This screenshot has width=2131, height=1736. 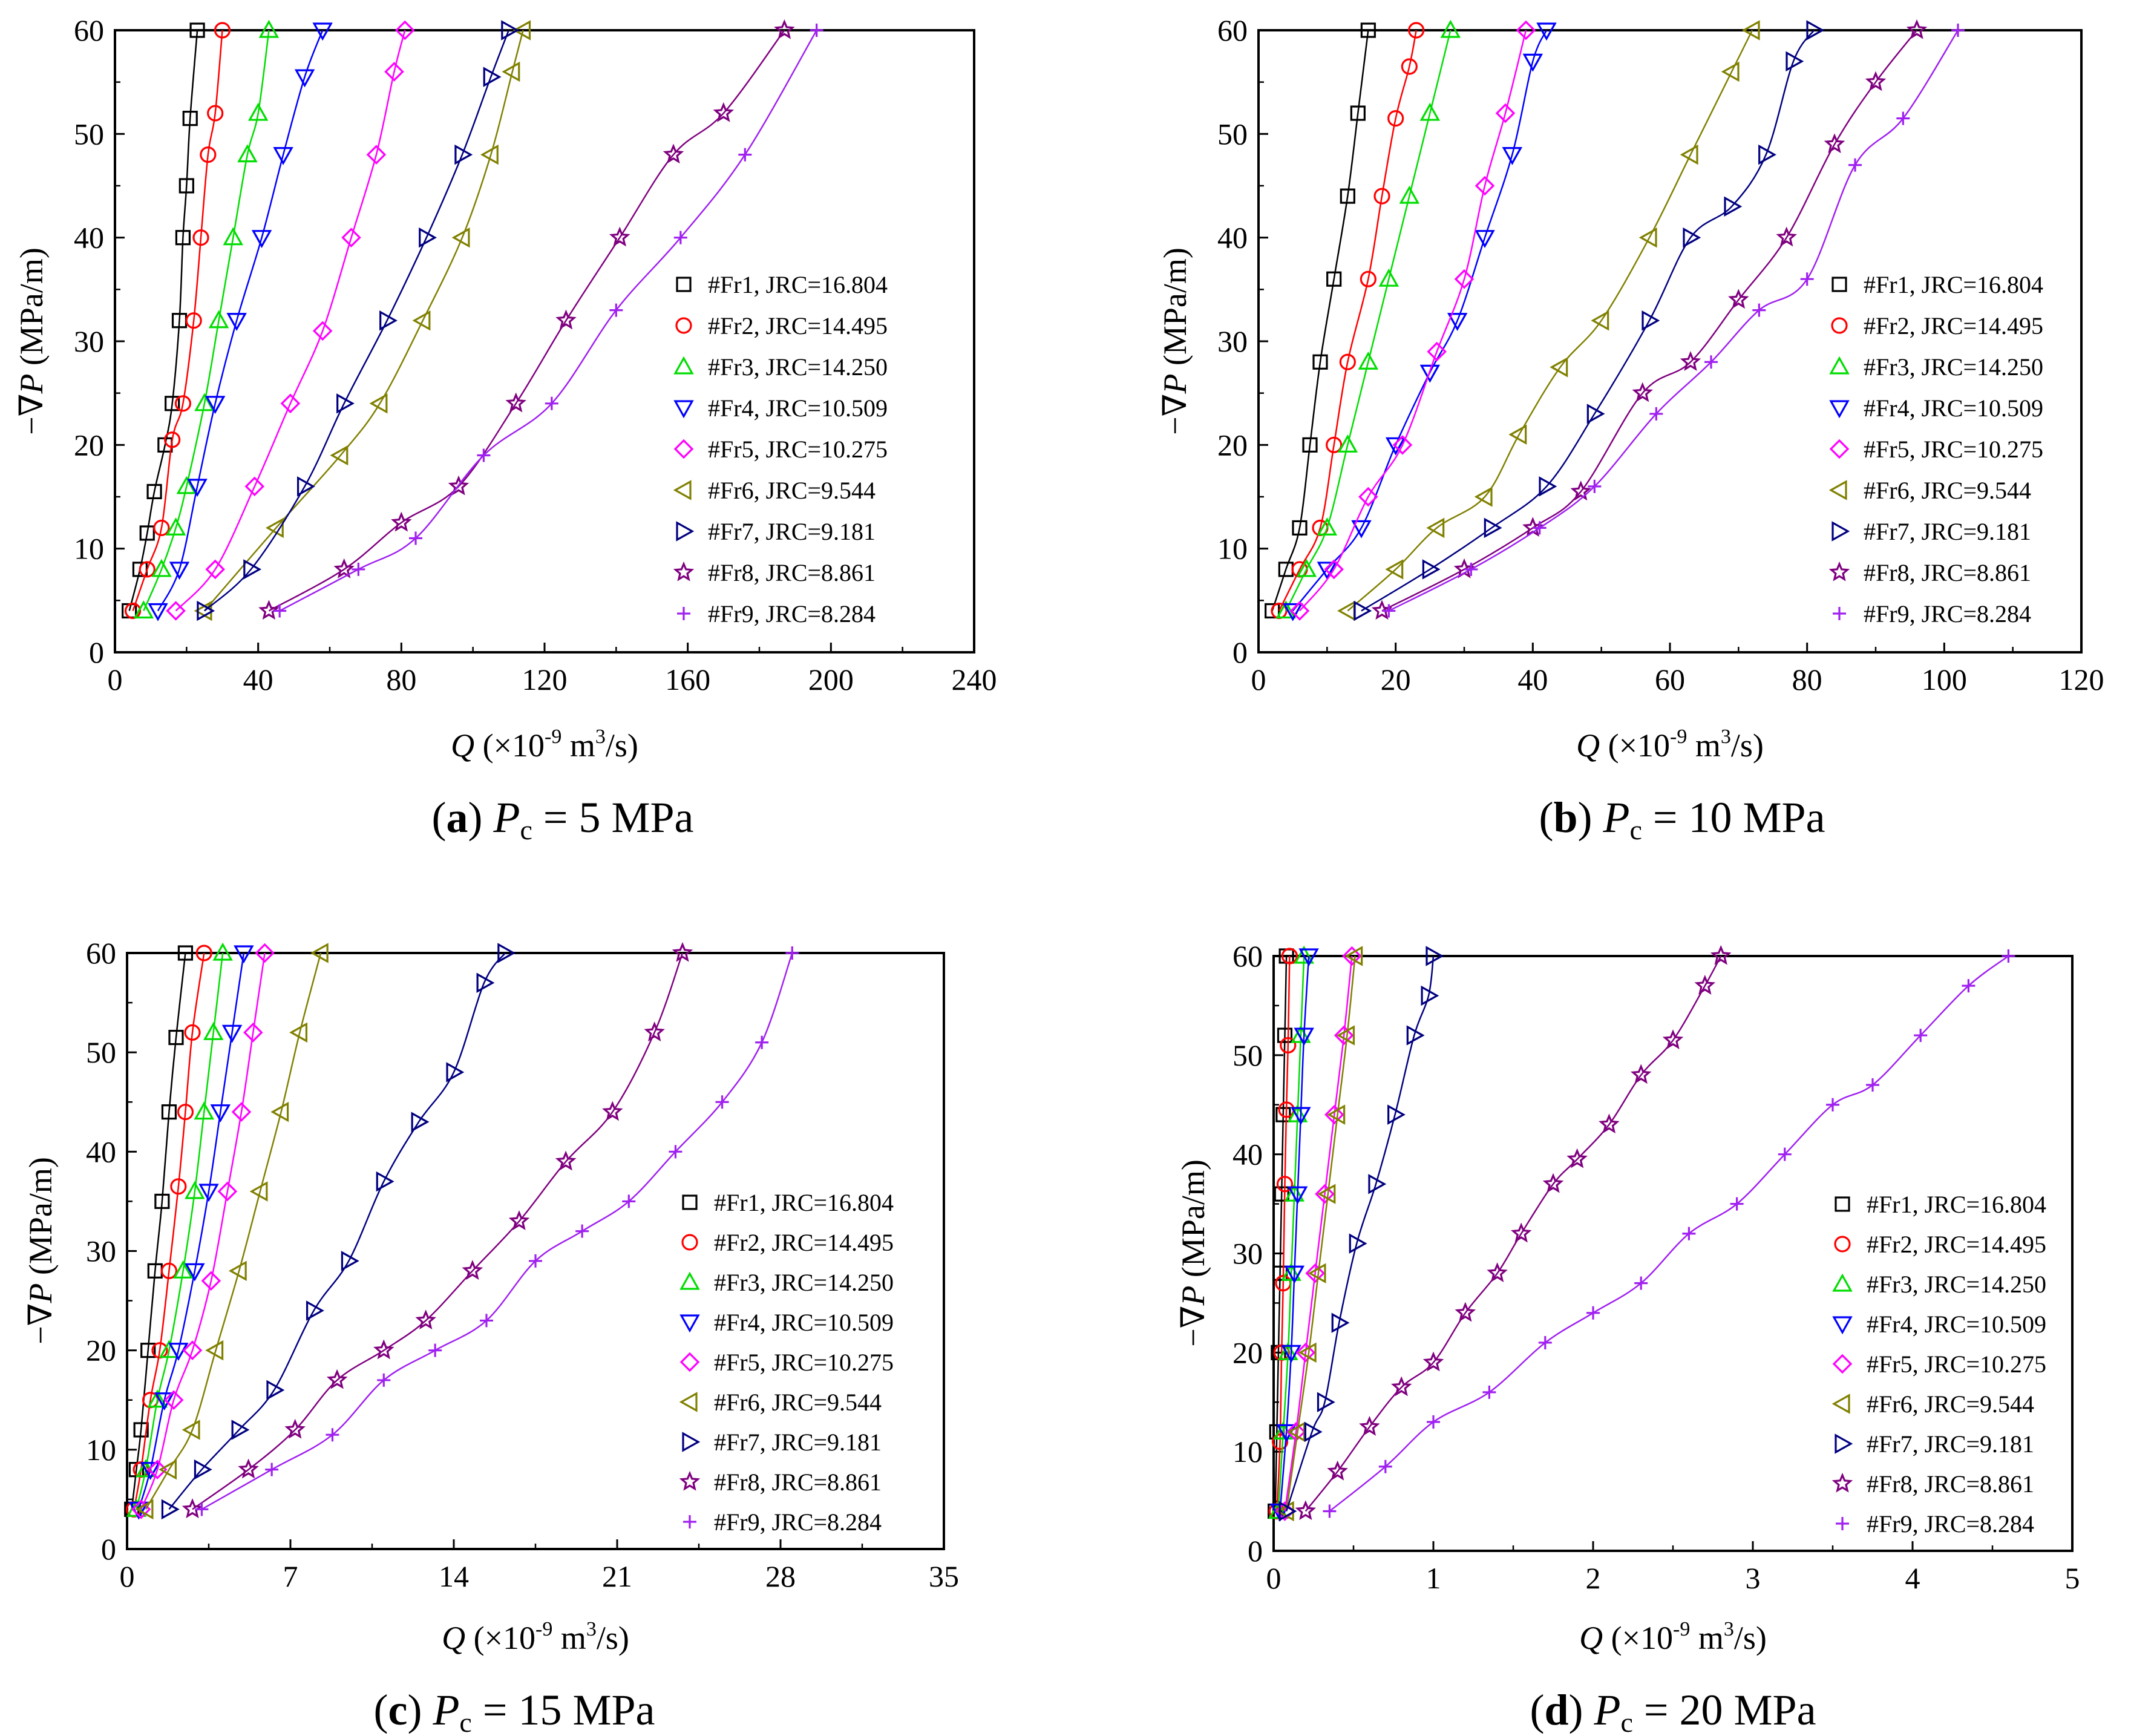 I want to click on x-tick-label-b-1: 20, so click(x=1396, y=680).